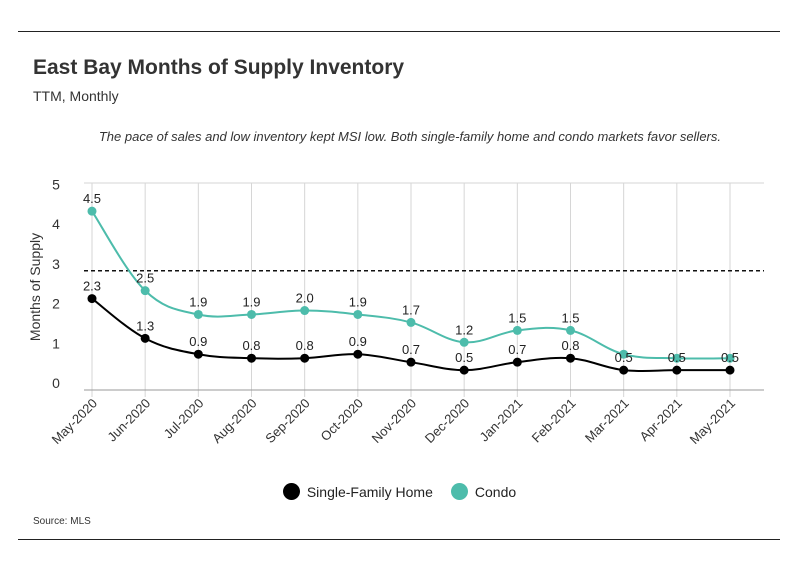 This screenshot has width=799, height=575. Describe the element at coordinates (342, 420) in the screenshot. I see `x-tick-label: Oct-2020` at that location.